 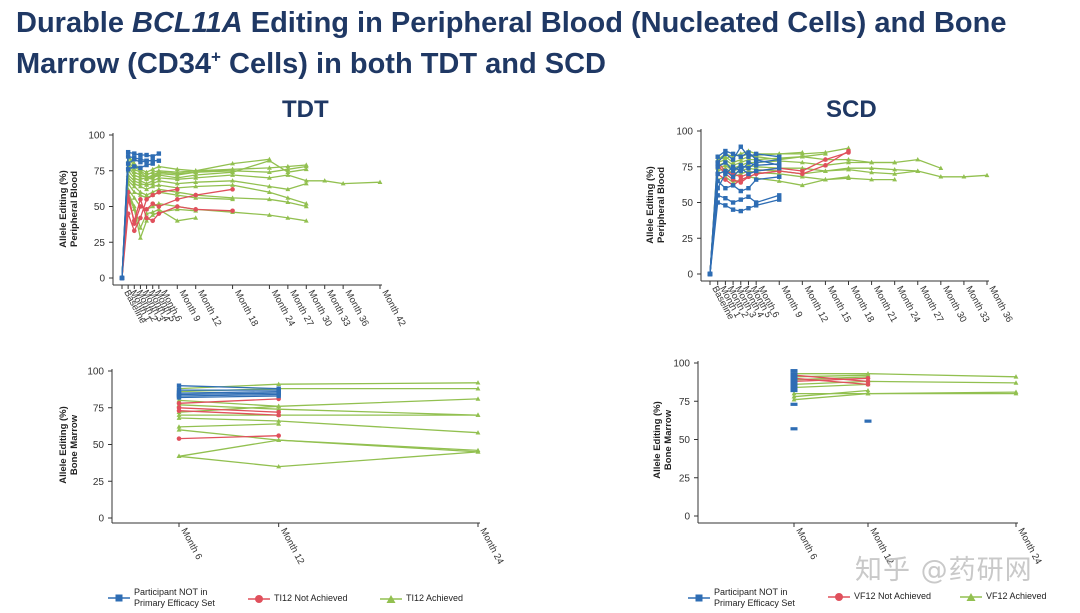 What do you see at coordinates (435, 598) in the screenshot?
I see `legend-label: TI12 Achieved` at bounding box center [435, 598].